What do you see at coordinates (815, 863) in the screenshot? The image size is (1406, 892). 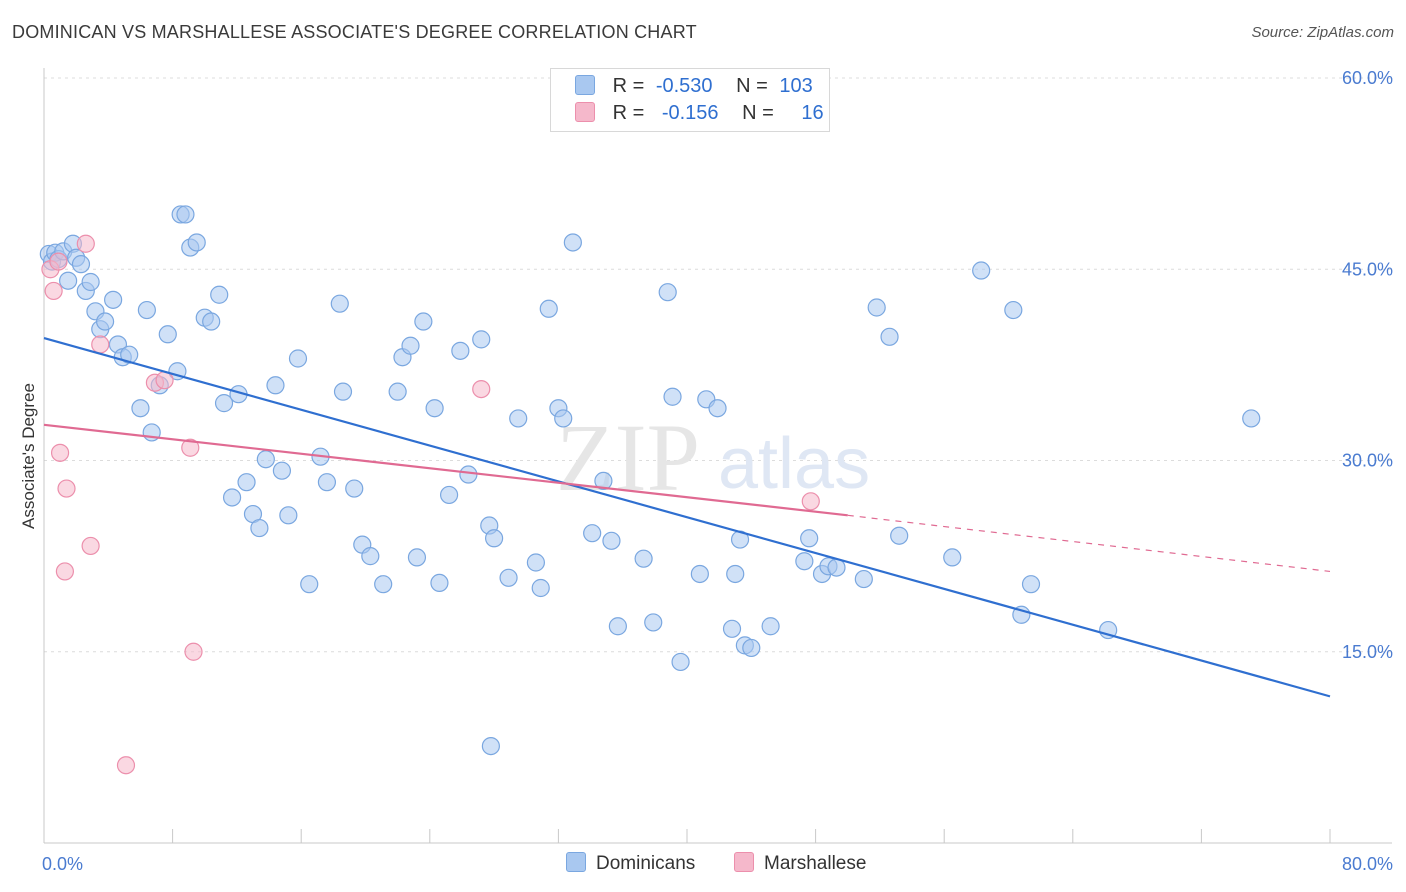 I see `legend-label-marshallese: Marshallese` at bounding box center [815, 863].